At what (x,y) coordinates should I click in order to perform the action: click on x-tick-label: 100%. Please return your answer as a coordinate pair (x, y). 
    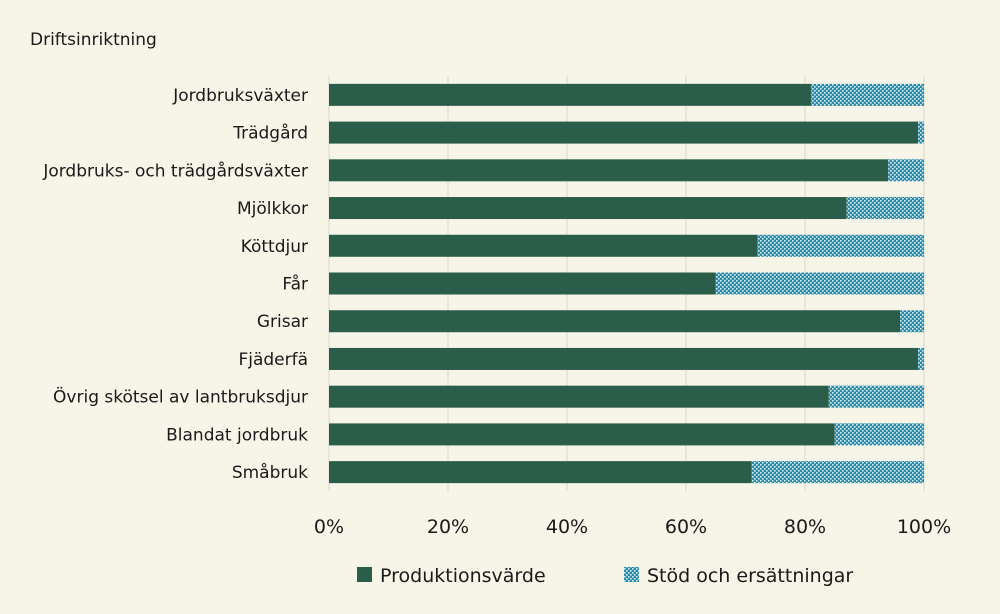
    Looking at the image, I should click on (924, 527).